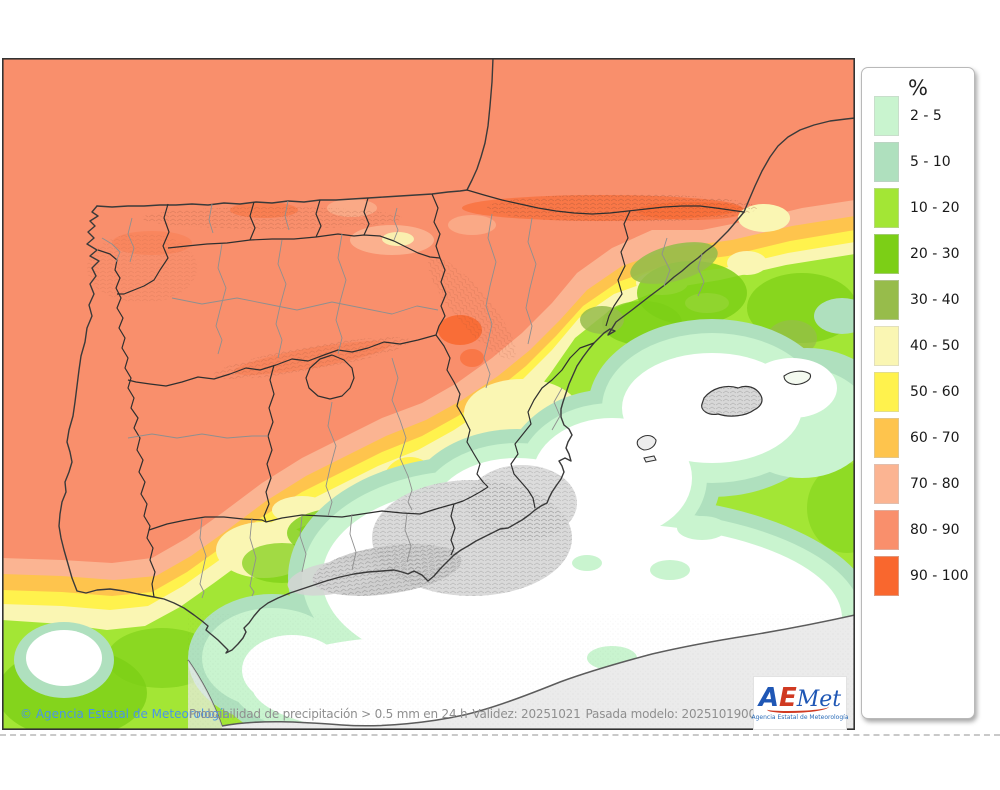  What do you see at coordinates (125, 714) in the screenshot?
I see `copyright-text: © Agencia Estatal de Meteorología` at bounding box center [125, 714].